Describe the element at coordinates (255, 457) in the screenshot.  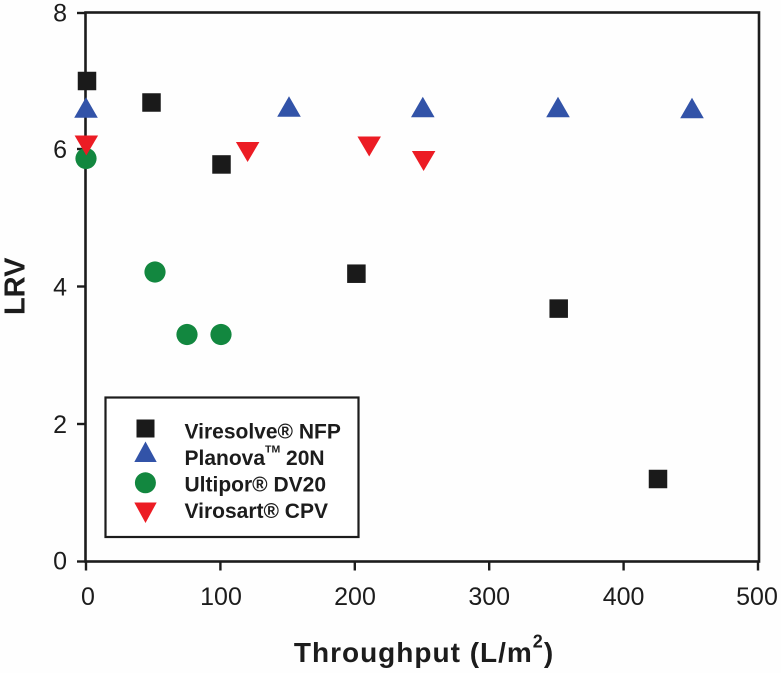
I see `svg-text: PlanovaTM 20N` at that location.